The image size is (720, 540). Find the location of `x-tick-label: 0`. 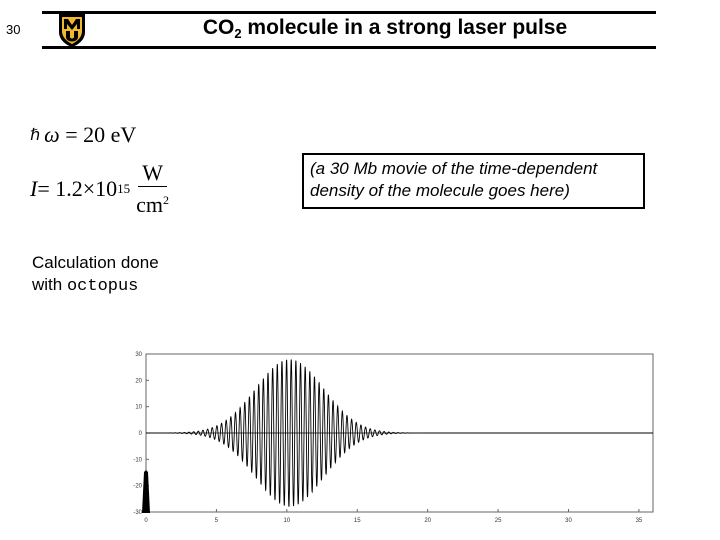

x-tick-label: 0 is located at coordinates (146, 521).